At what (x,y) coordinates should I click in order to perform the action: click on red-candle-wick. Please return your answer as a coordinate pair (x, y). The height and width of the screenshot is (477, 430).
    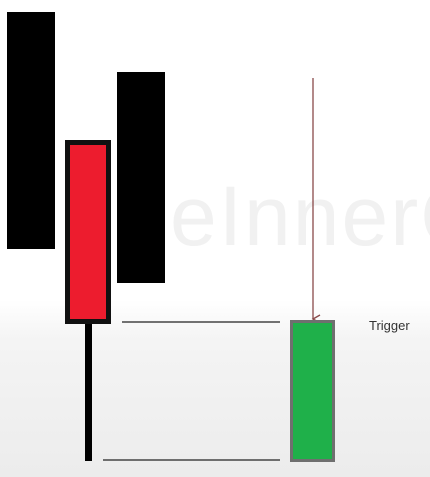
    Looking at the image, I should click on (88, 390).